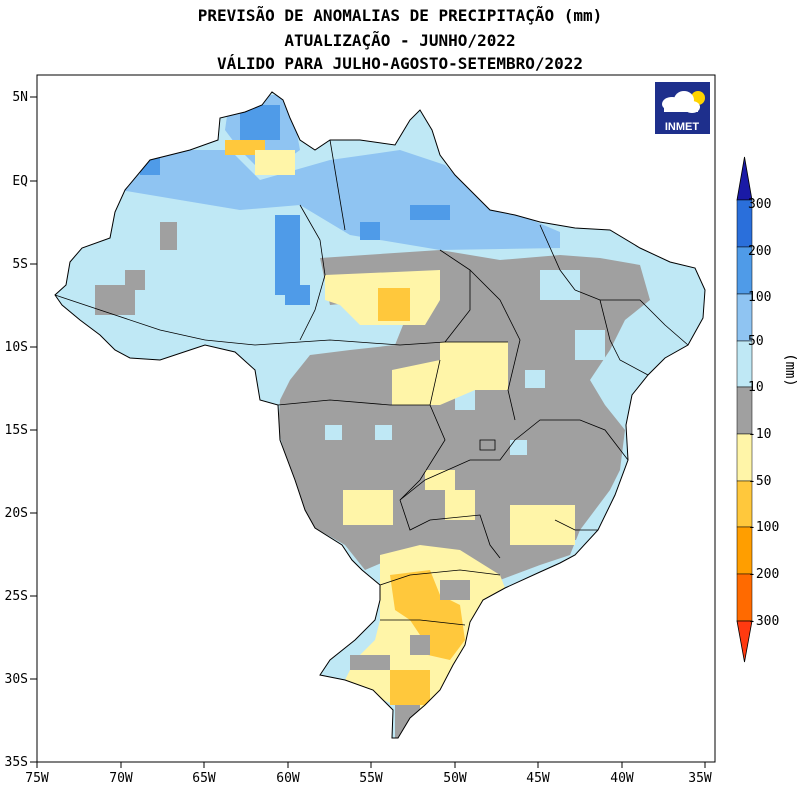 This screenshot has width=800, height=790. I want to click on lon-label-70w: 70W, so click(121, 778).